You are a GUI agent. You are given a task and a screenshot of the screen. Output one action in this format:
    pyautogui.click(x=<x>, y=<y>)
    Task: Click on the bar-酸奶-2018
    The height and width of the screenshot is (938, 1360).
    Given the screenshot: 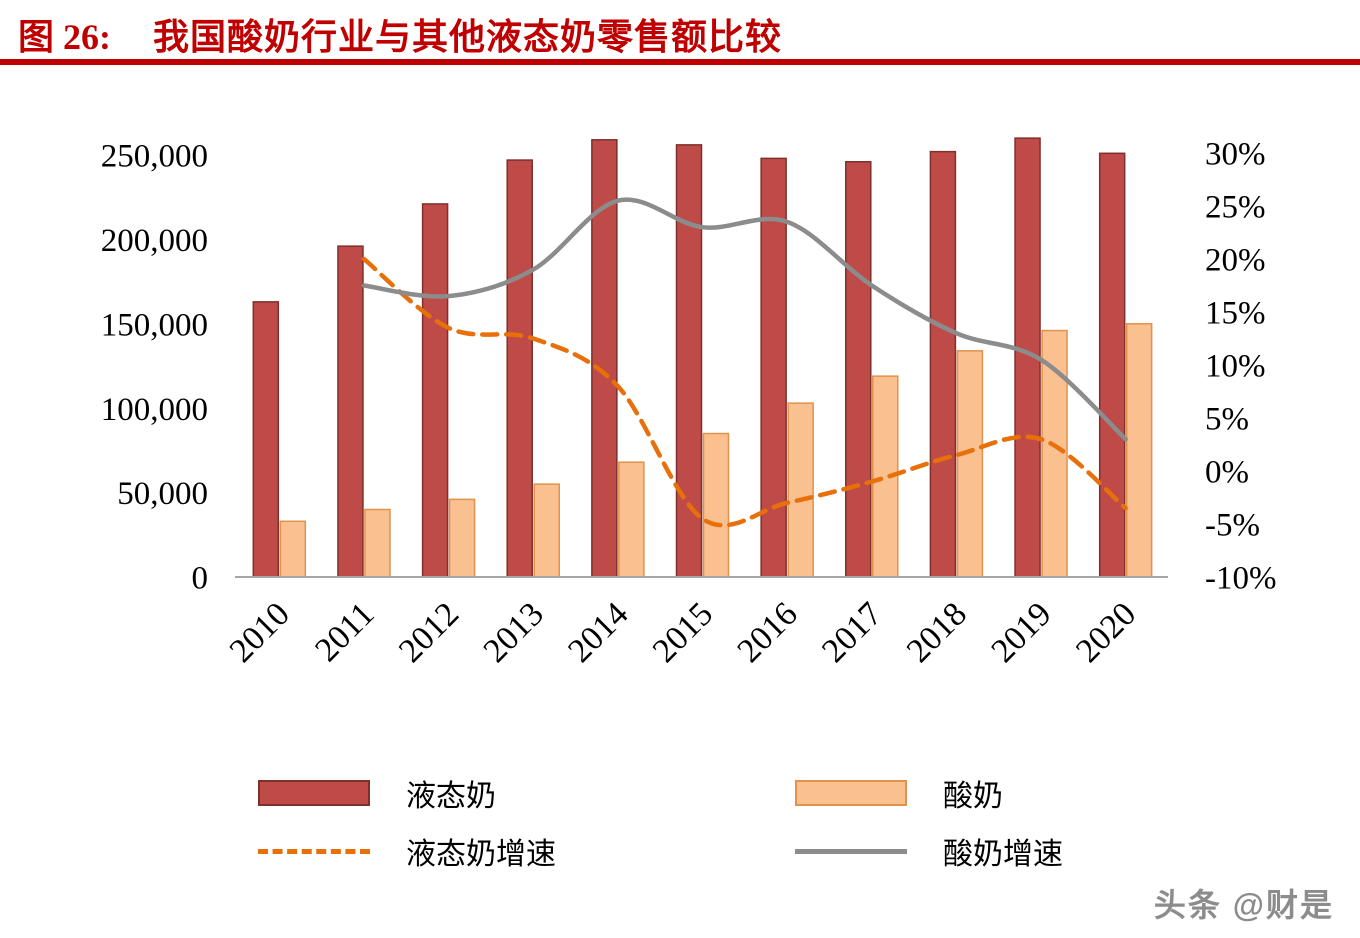 What is the action you would take?
    pyautogui.click(x=970, y=464)
    